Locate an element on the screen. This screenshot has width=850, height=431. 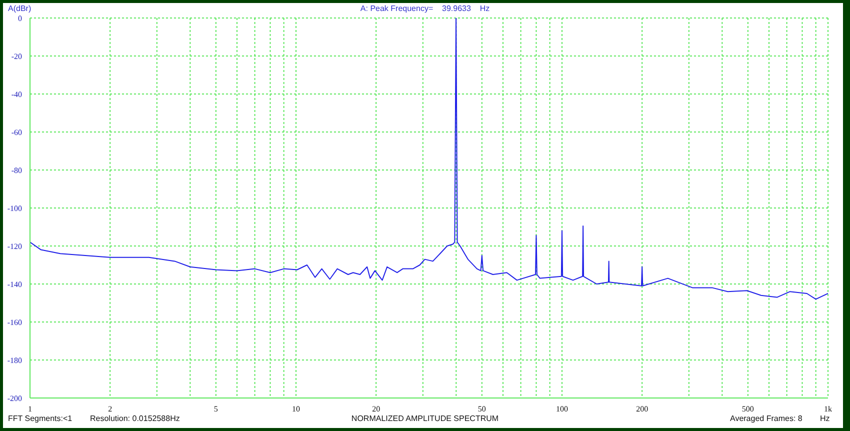
y-tick-label: -60 is located at coordinates (16, 132).